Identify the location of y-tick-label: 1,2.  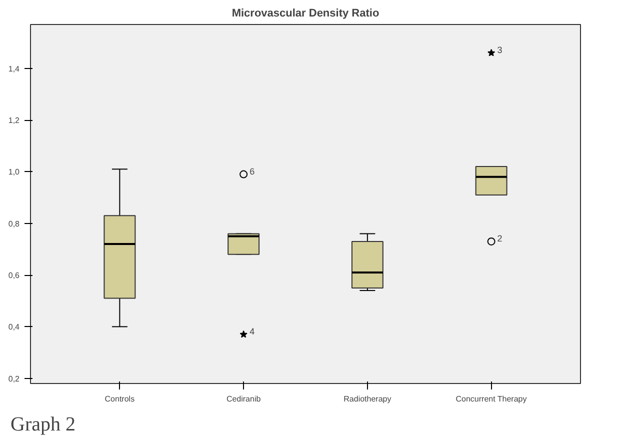
(14, 121).